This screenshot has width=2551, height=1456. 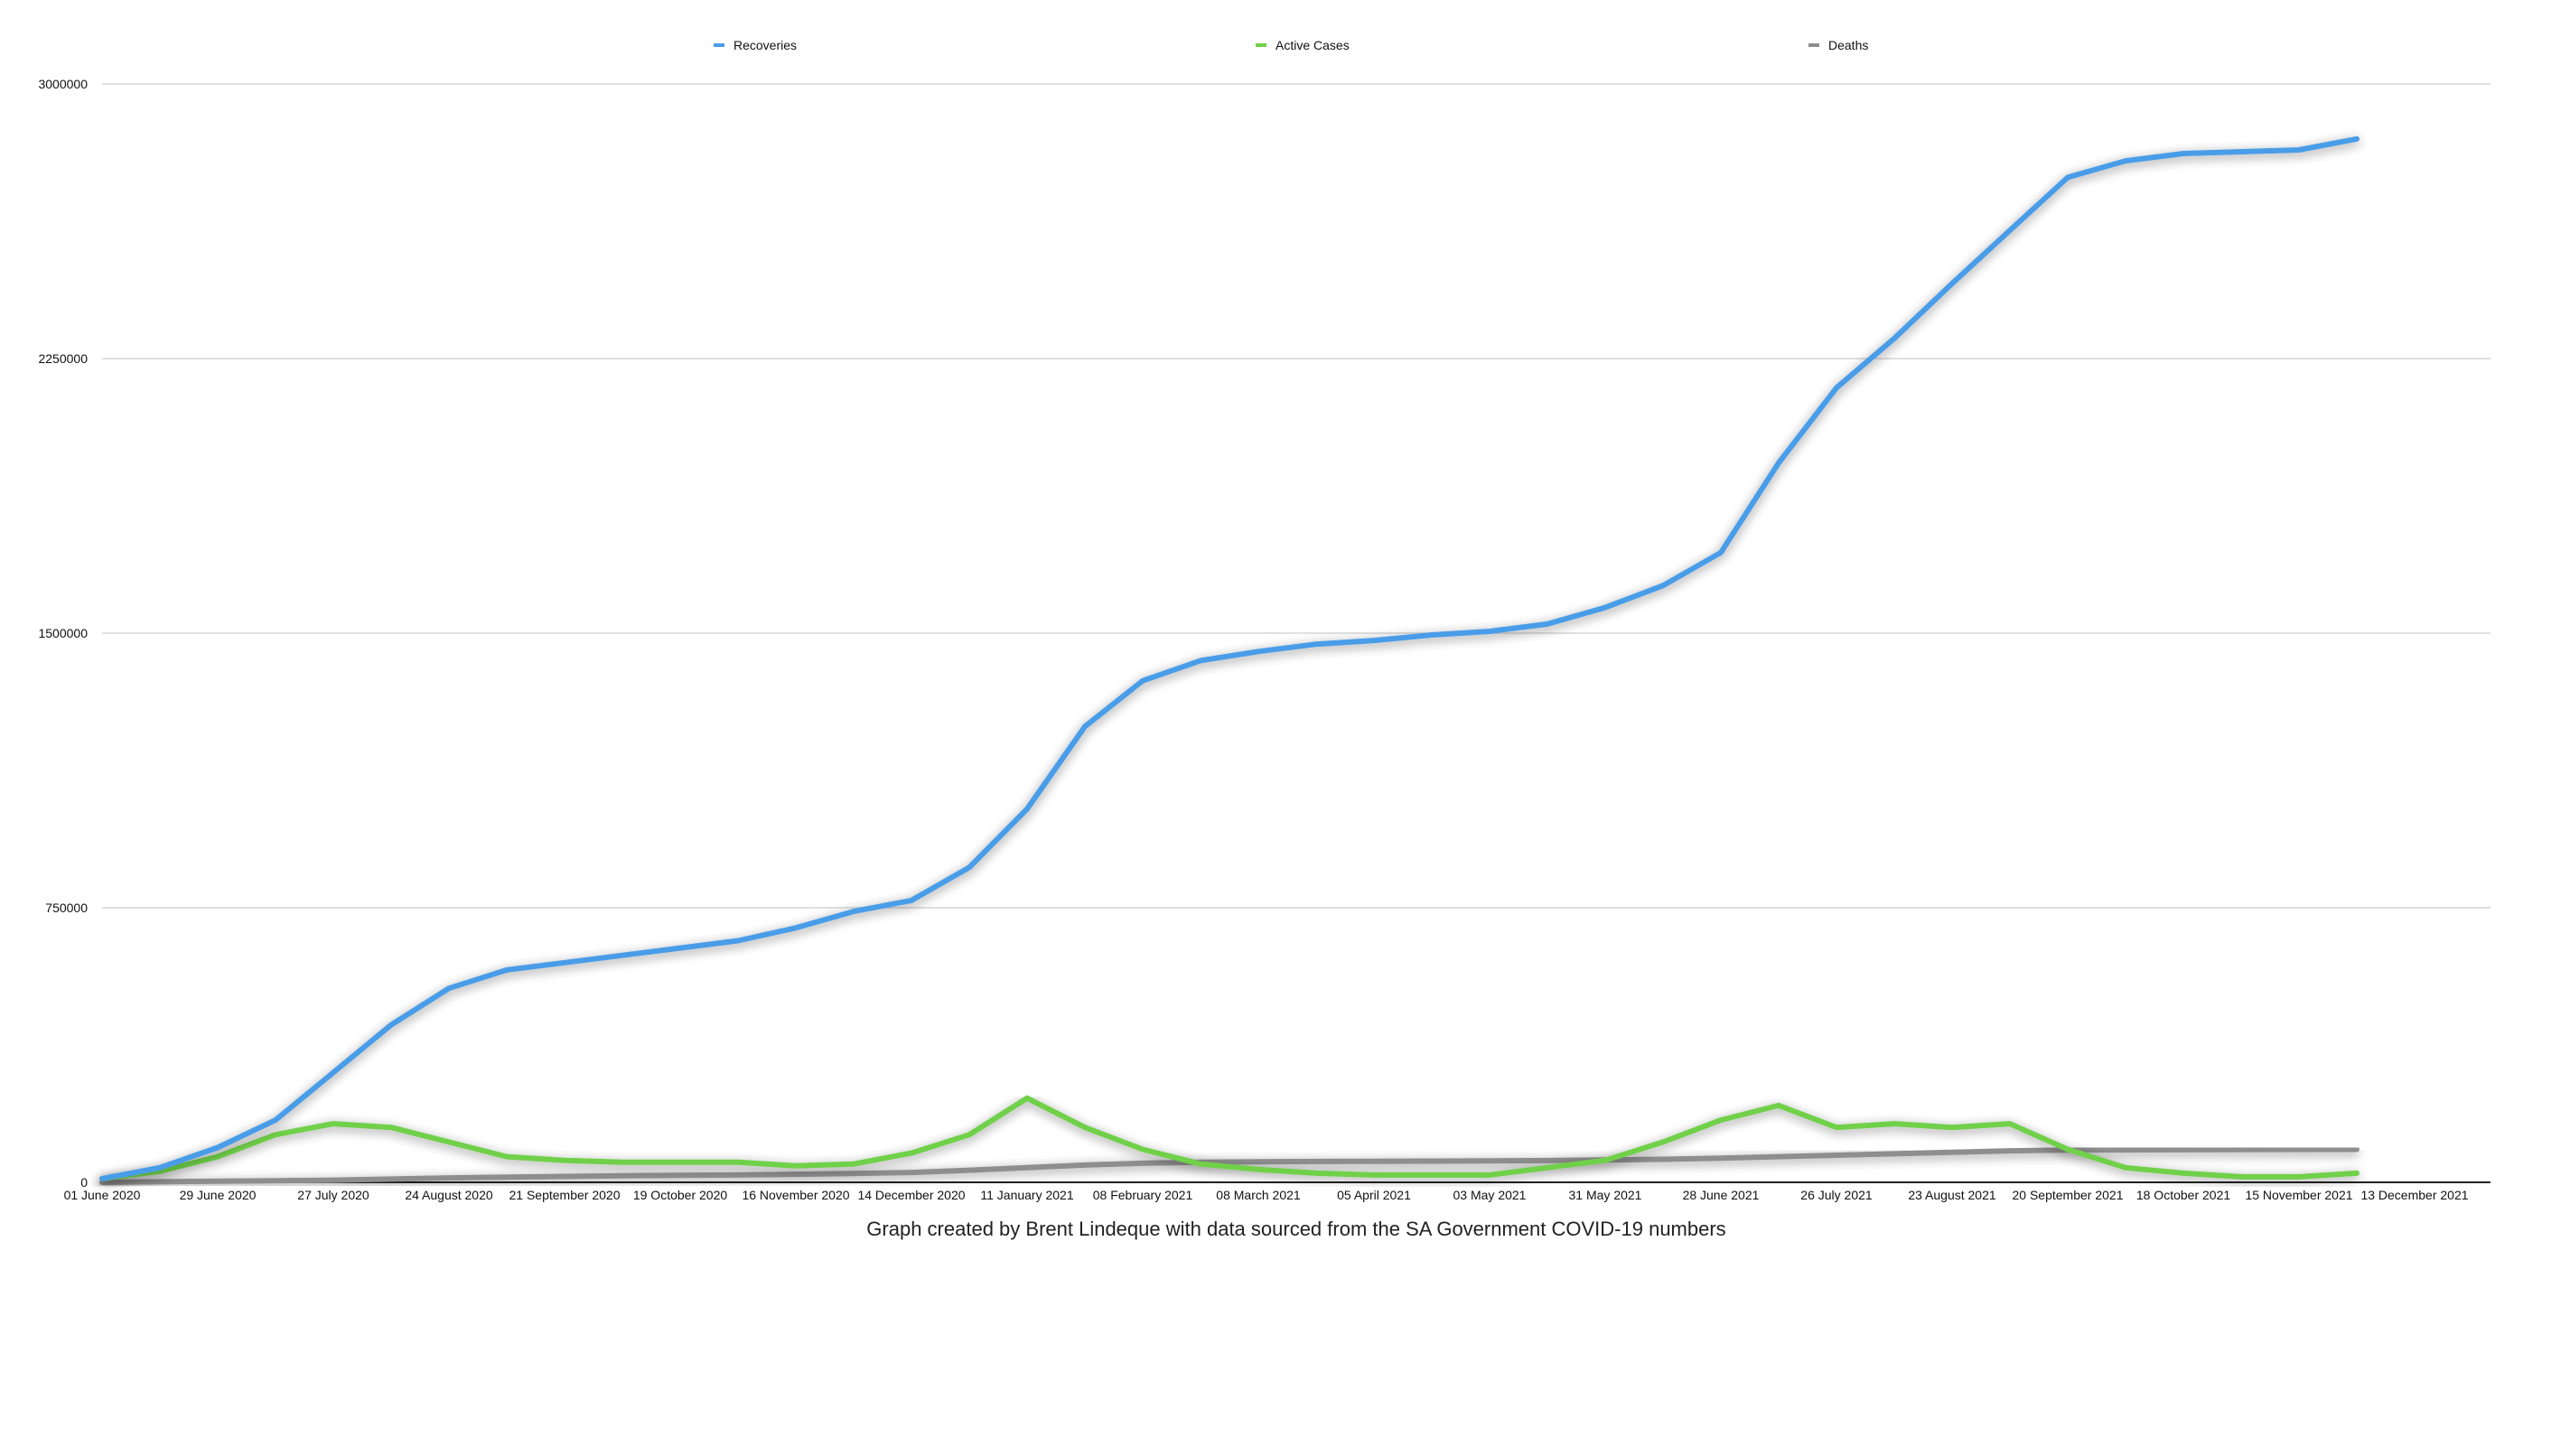 What do you see at coordinates (1026, 1195) in the screenshot?
I see `x-tick-label: 11 January 2021` at bounding box center [1026, 1195].